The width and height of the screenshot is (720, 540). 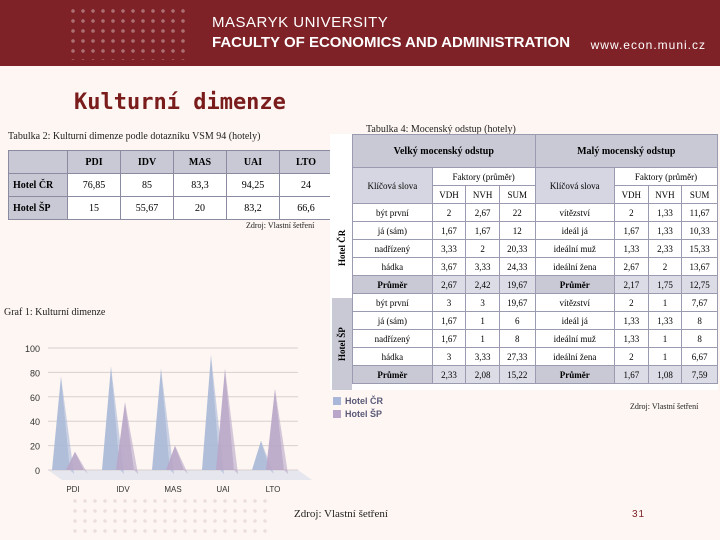 What do you see at coordinates (38, 208) in the screenshot?
I see `table2-row-label: Hotel ŠP` at bounding box center [38, 208].